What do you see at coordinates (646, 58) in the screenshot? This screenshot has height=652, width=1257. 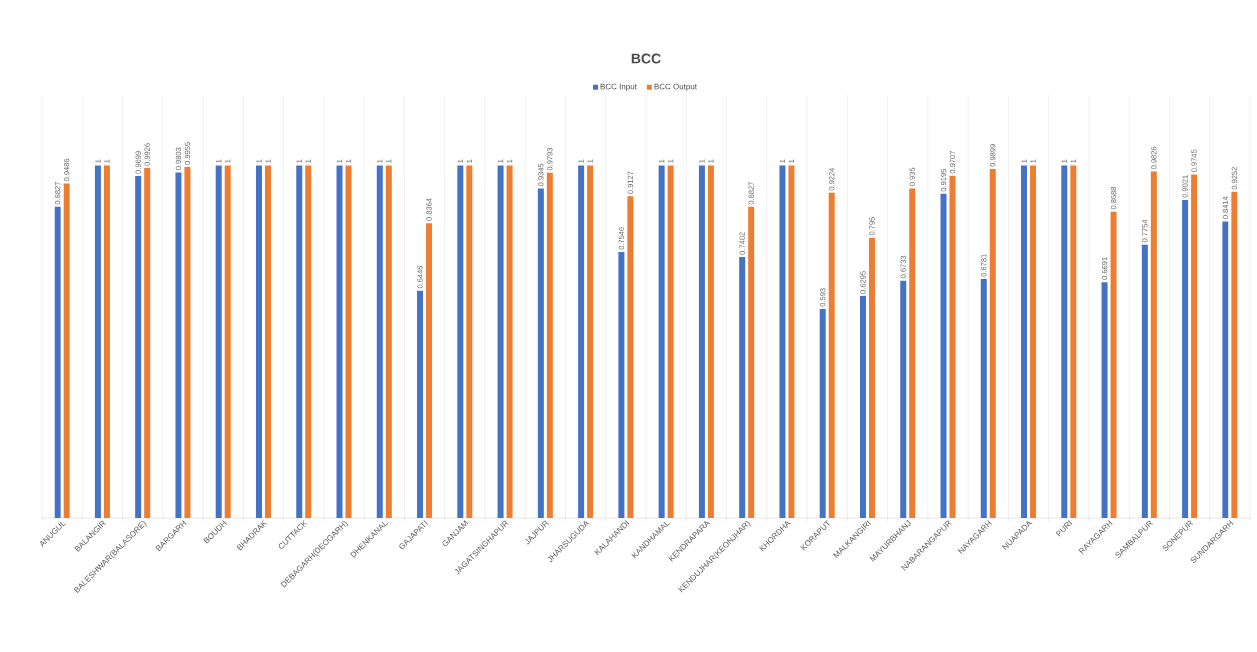 I see `chart-title: BCC` at bounding box center [646, 58].